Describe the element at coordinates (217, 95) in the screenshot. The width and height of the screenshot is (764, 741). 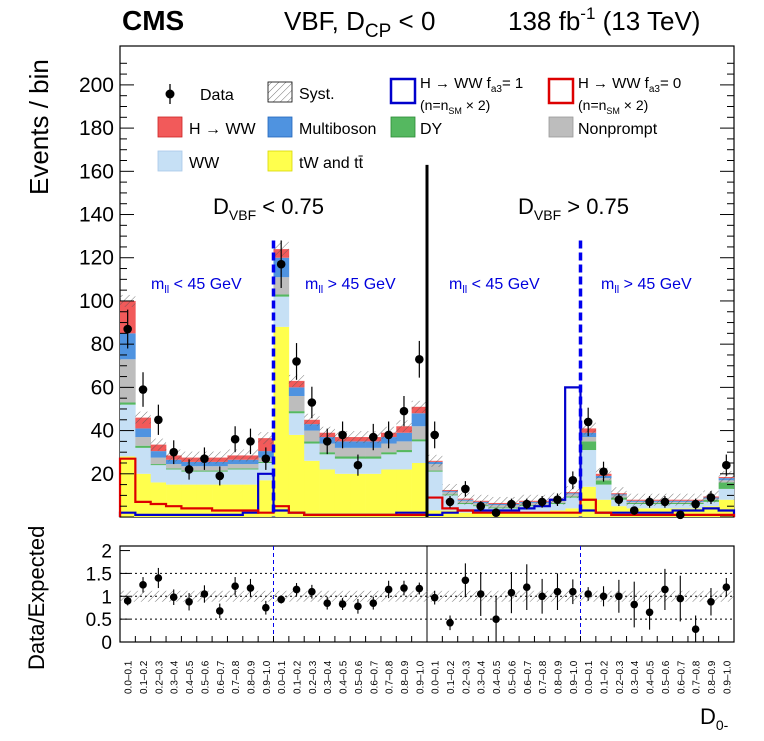
I see `legend-data-label: Data` at that location.